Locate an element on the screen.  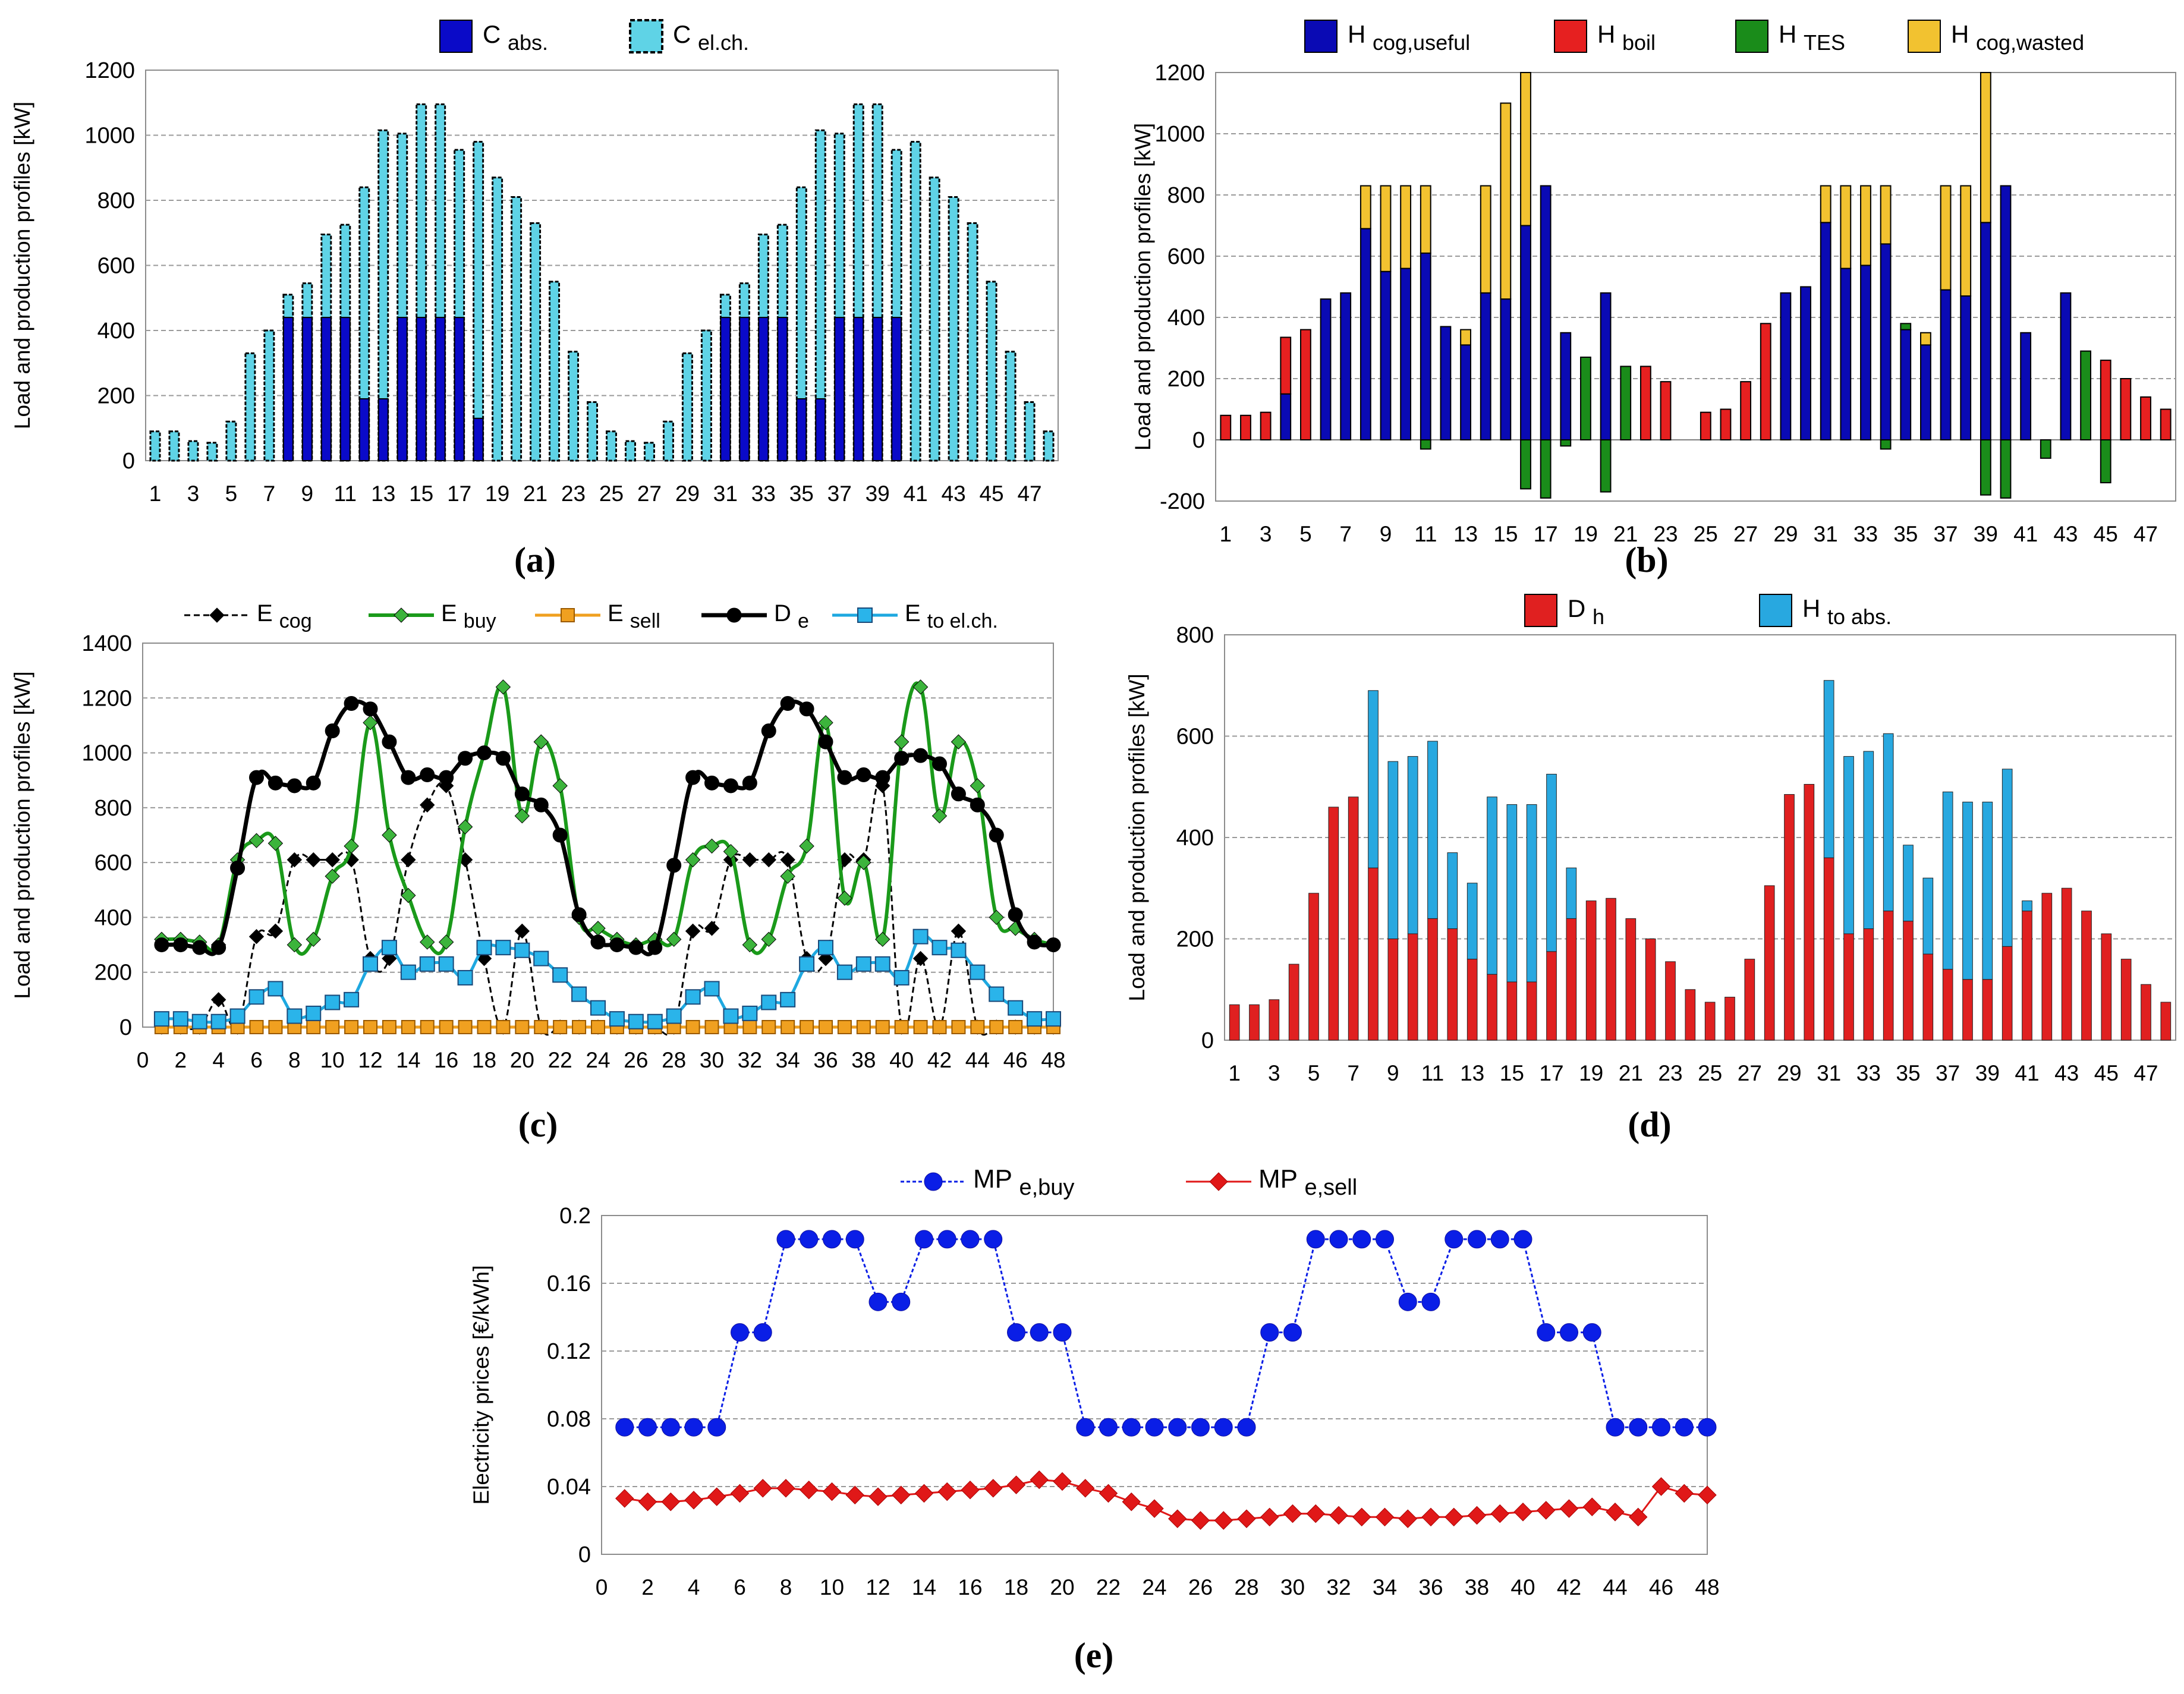
chart-e-ylabel: Electricity prices [€/kWh] is located at coordinates (481, 1385).